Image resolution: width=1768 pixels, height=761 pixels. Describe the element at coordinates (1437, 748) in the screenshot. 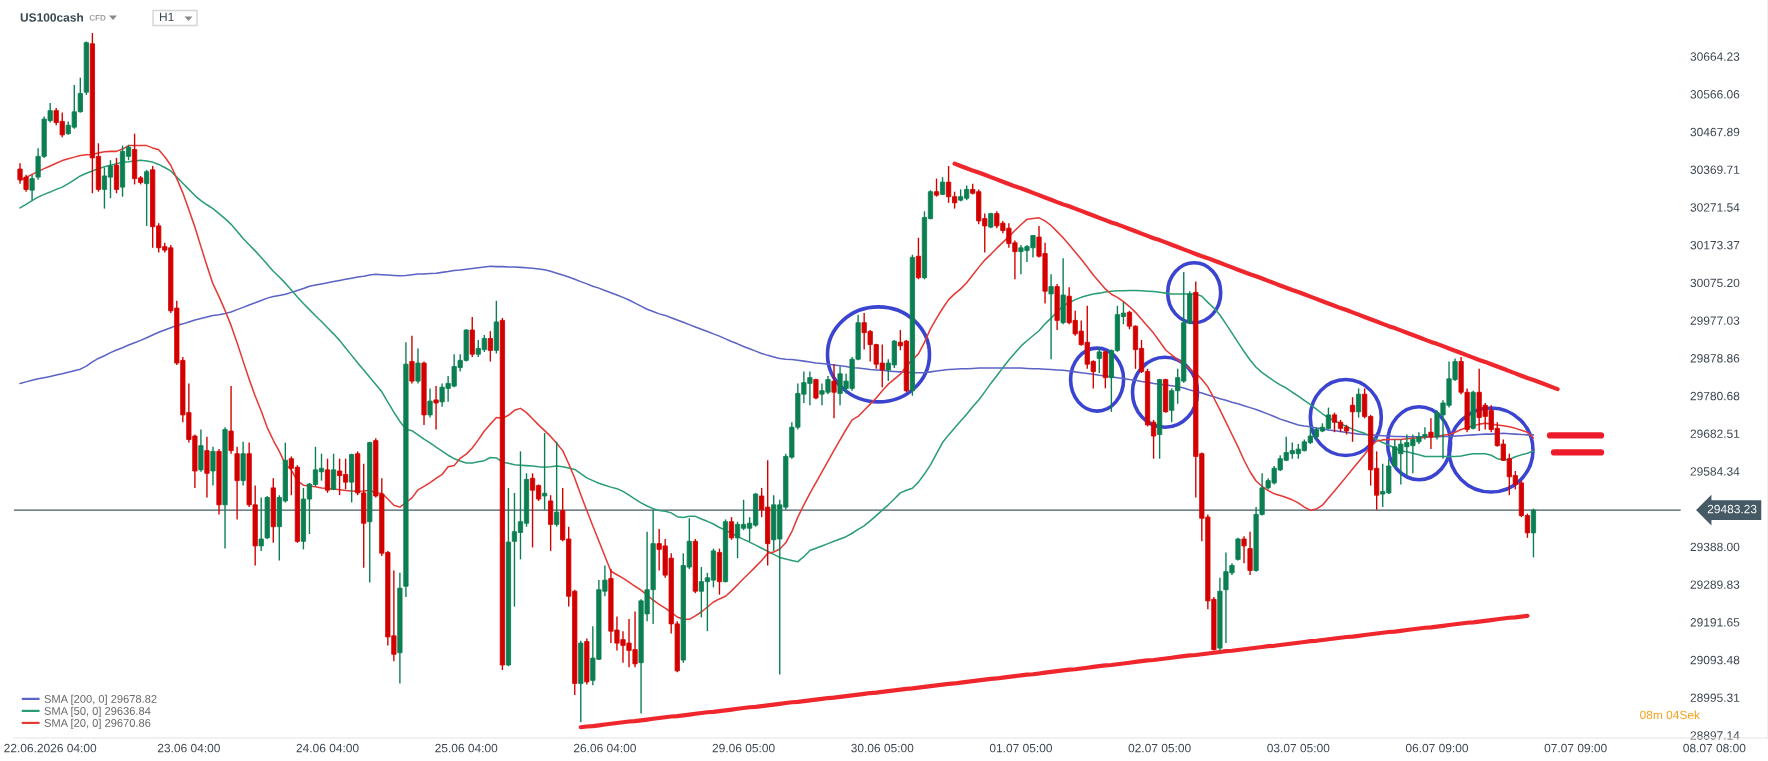

I see `x-tick-label: 06.07 09:00` at that location.